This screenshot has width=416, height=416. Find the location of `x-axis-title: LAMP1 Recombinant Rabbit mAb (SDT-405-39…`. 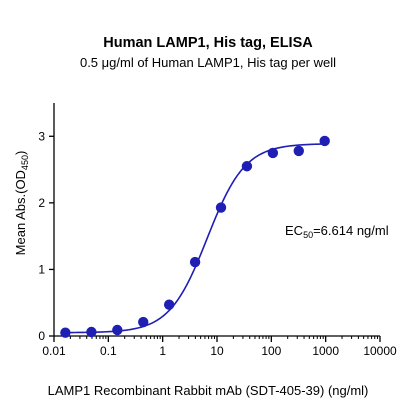

x-axis-title: LAMP1 Recombinant Rabbit mAb (SDT-405-39… is located at coordinates (208, 390).